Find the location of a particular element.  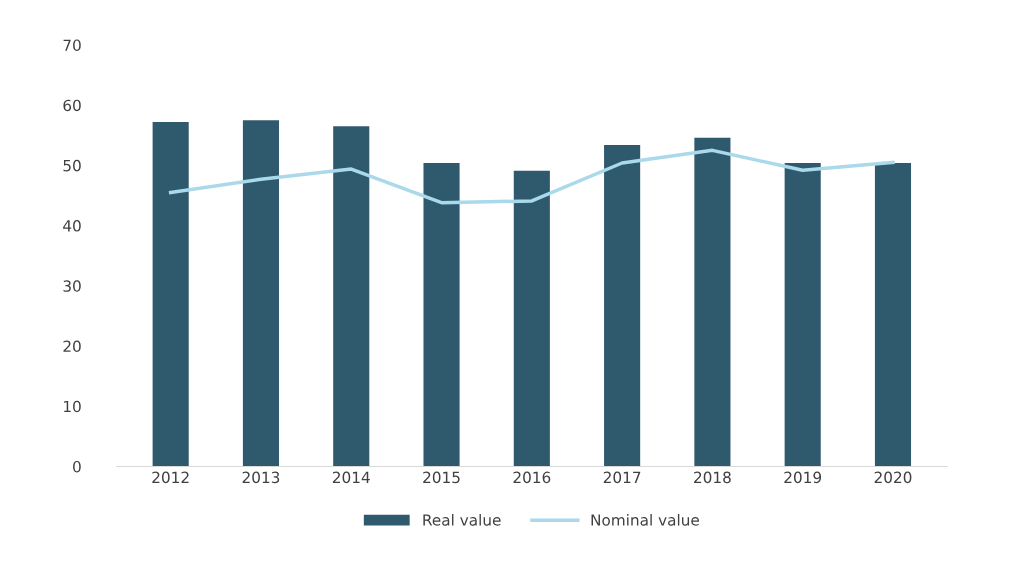

x-tick-label: 2012 is located at coordinates (170, 477).